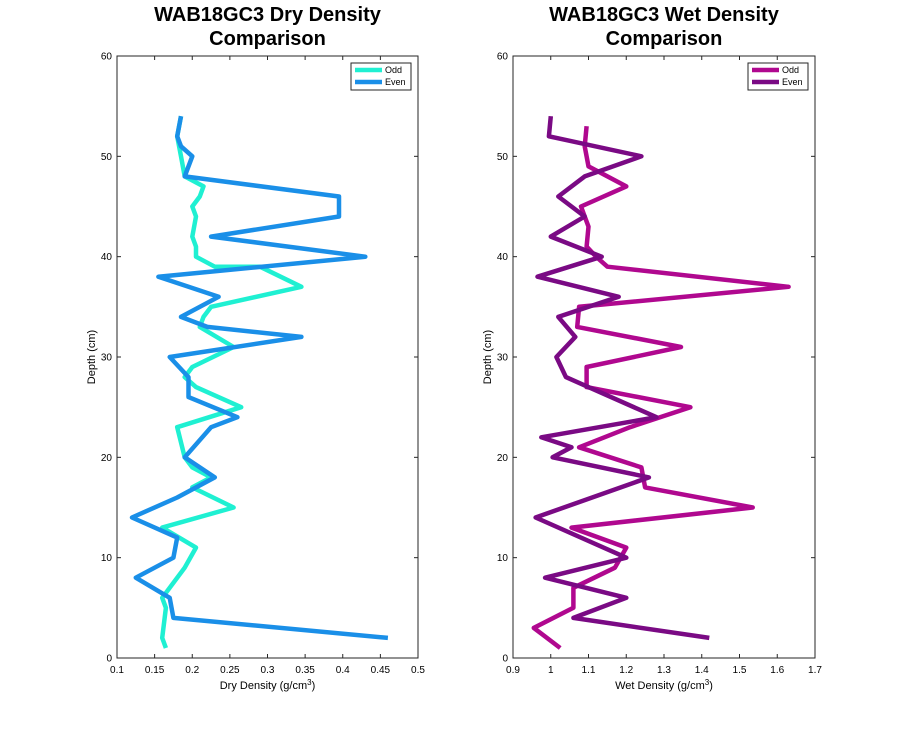  What do you see at coordinates (702, 670) in the screenshot?
I see `x-tick-label: 1.4` at bounding box center [702, 670].